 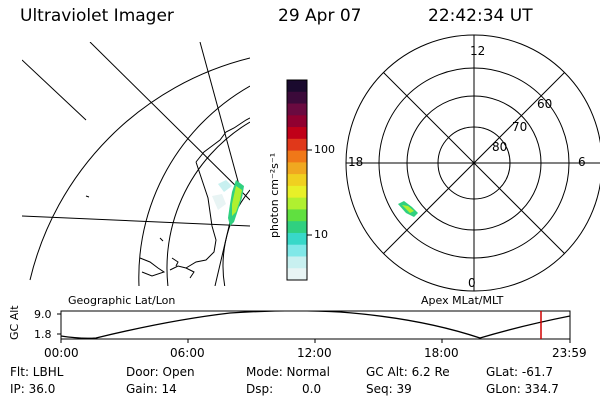 What do you see at coordinates (260, 389) in the screenshot?
I see `dsp-label: Dsp:` at bounding box center [260, 389].